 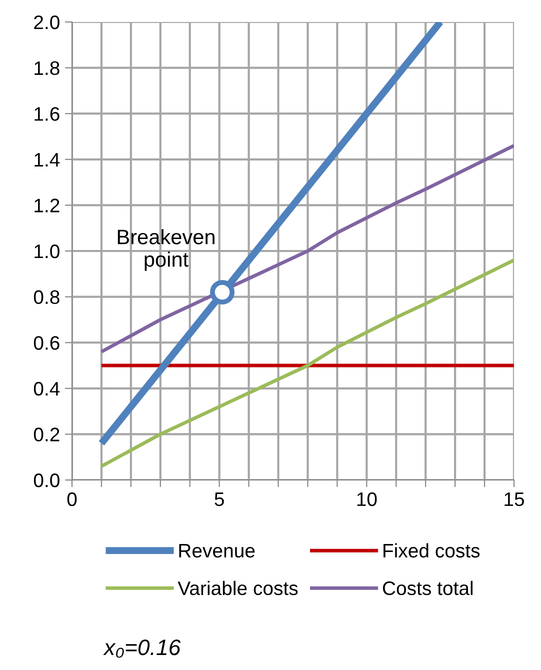 I want to click on y-tick-label: 0.4, so click(x=47, y=389).